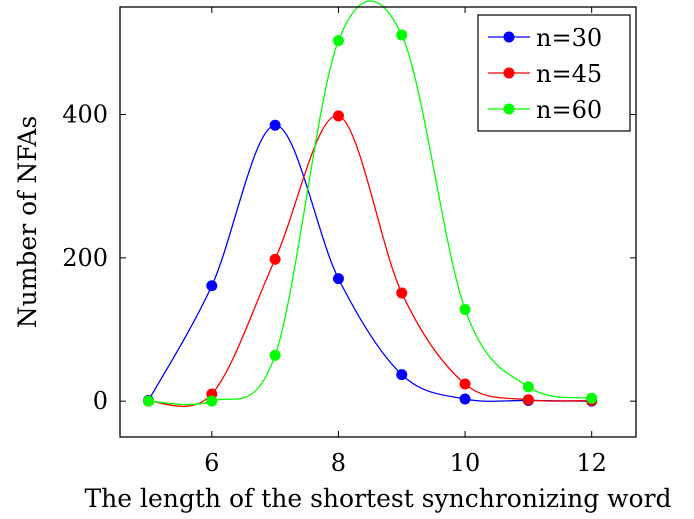 Image resolution: width=694 pixels, height=519 pixels. I want to click on legend: n=30 n=45 n=60, so click(554, 73).